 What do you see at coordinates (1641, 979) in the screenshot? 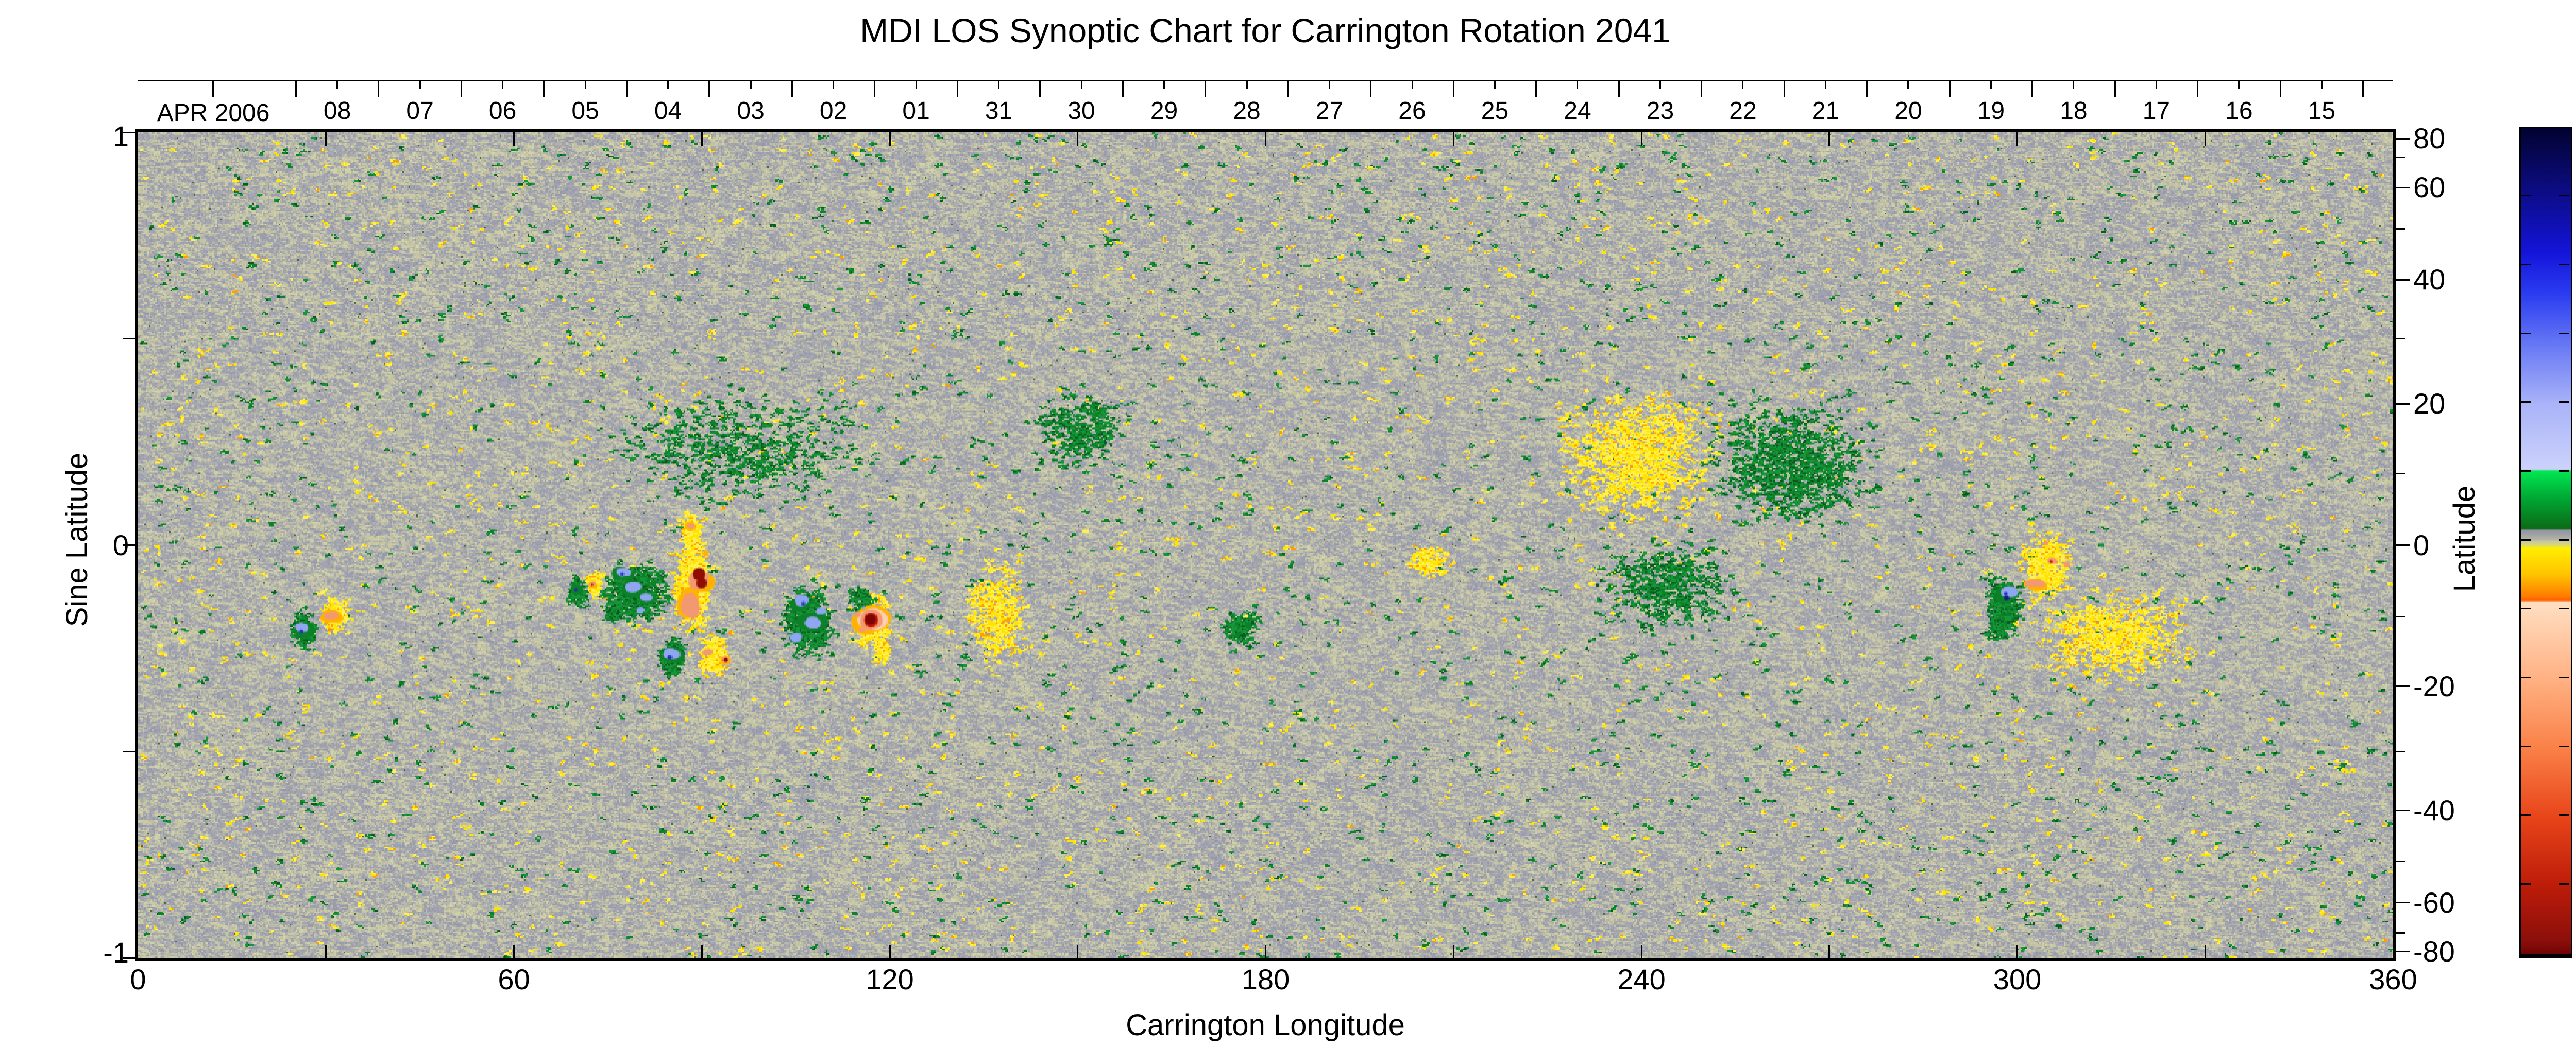
I see `x-tick-label: 240` at bounding box center [1641, 979].